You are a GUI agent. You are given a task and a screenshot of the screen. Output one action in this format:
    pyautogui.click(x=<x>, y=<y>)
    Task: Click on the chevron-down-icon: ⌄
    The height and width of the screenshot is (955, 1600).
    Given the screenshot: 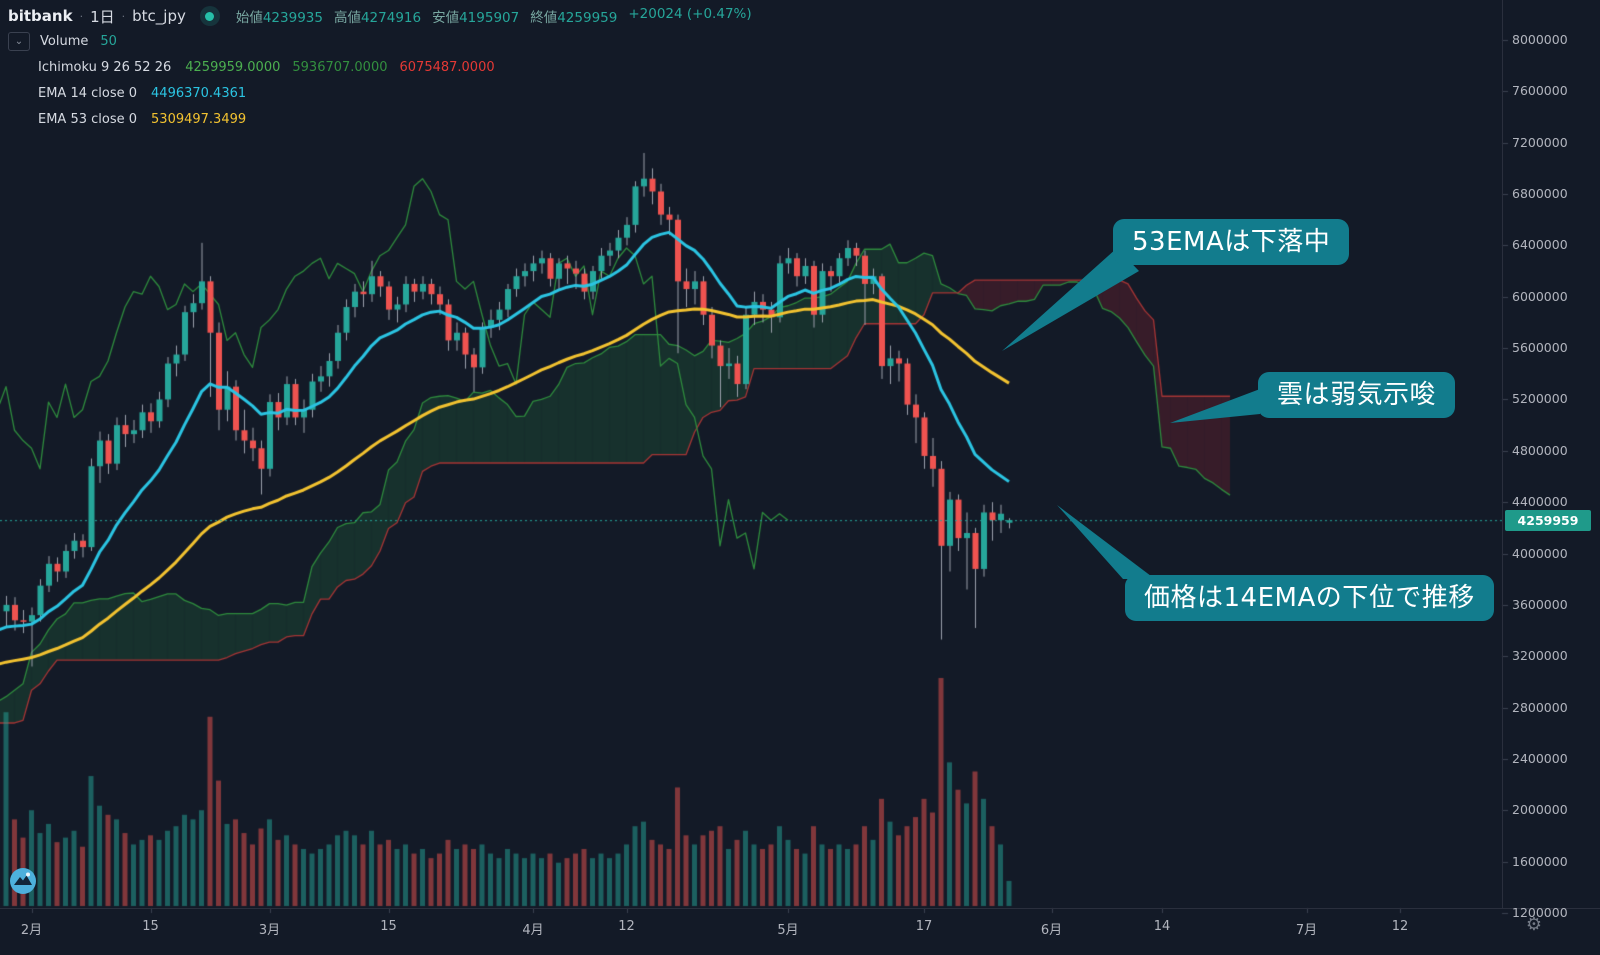 What is the action you would take?
    pyautogui.click(x=19, y=41)
    